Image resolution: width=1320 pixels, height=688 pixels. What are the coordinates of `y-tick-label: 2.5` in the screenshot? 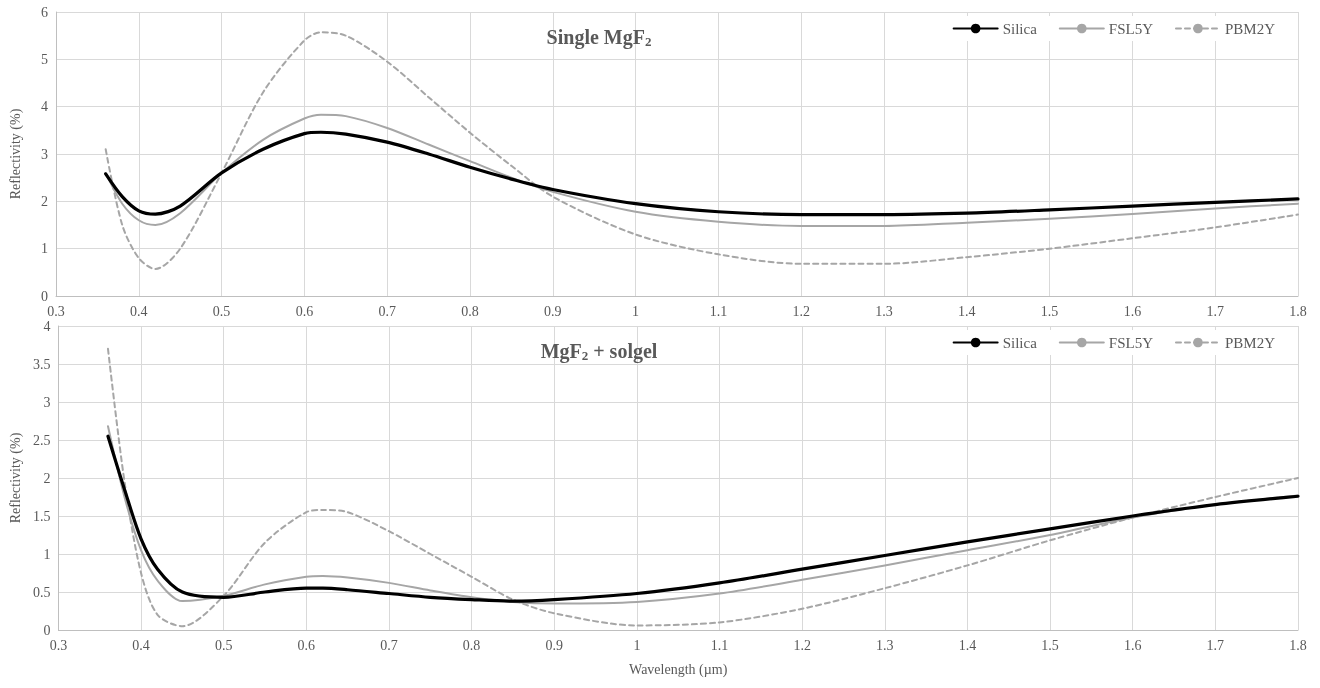 It's located at (41, 440).